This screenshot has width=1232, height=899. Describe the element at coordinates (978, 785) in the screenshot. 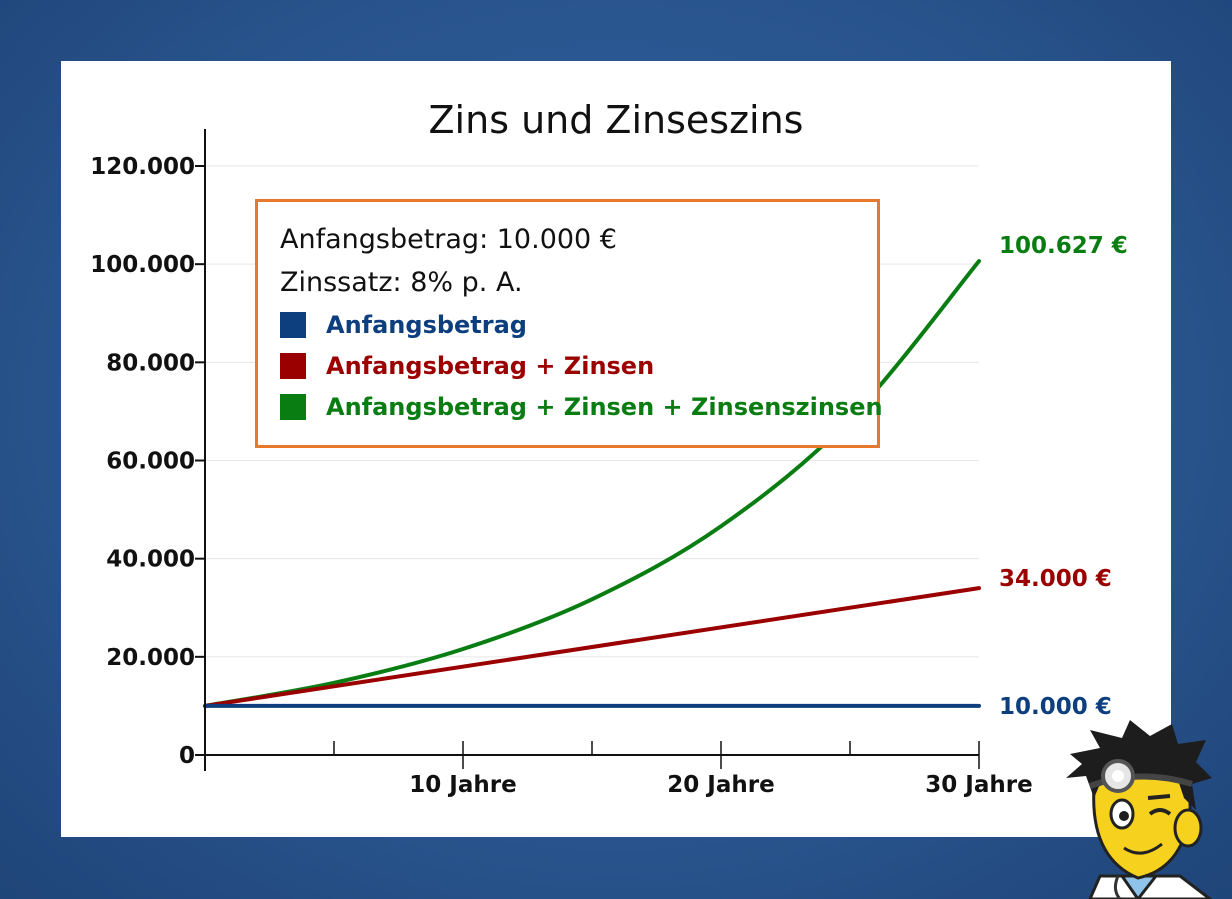

I see `x-tick-label: 30 Jahre` at that location.